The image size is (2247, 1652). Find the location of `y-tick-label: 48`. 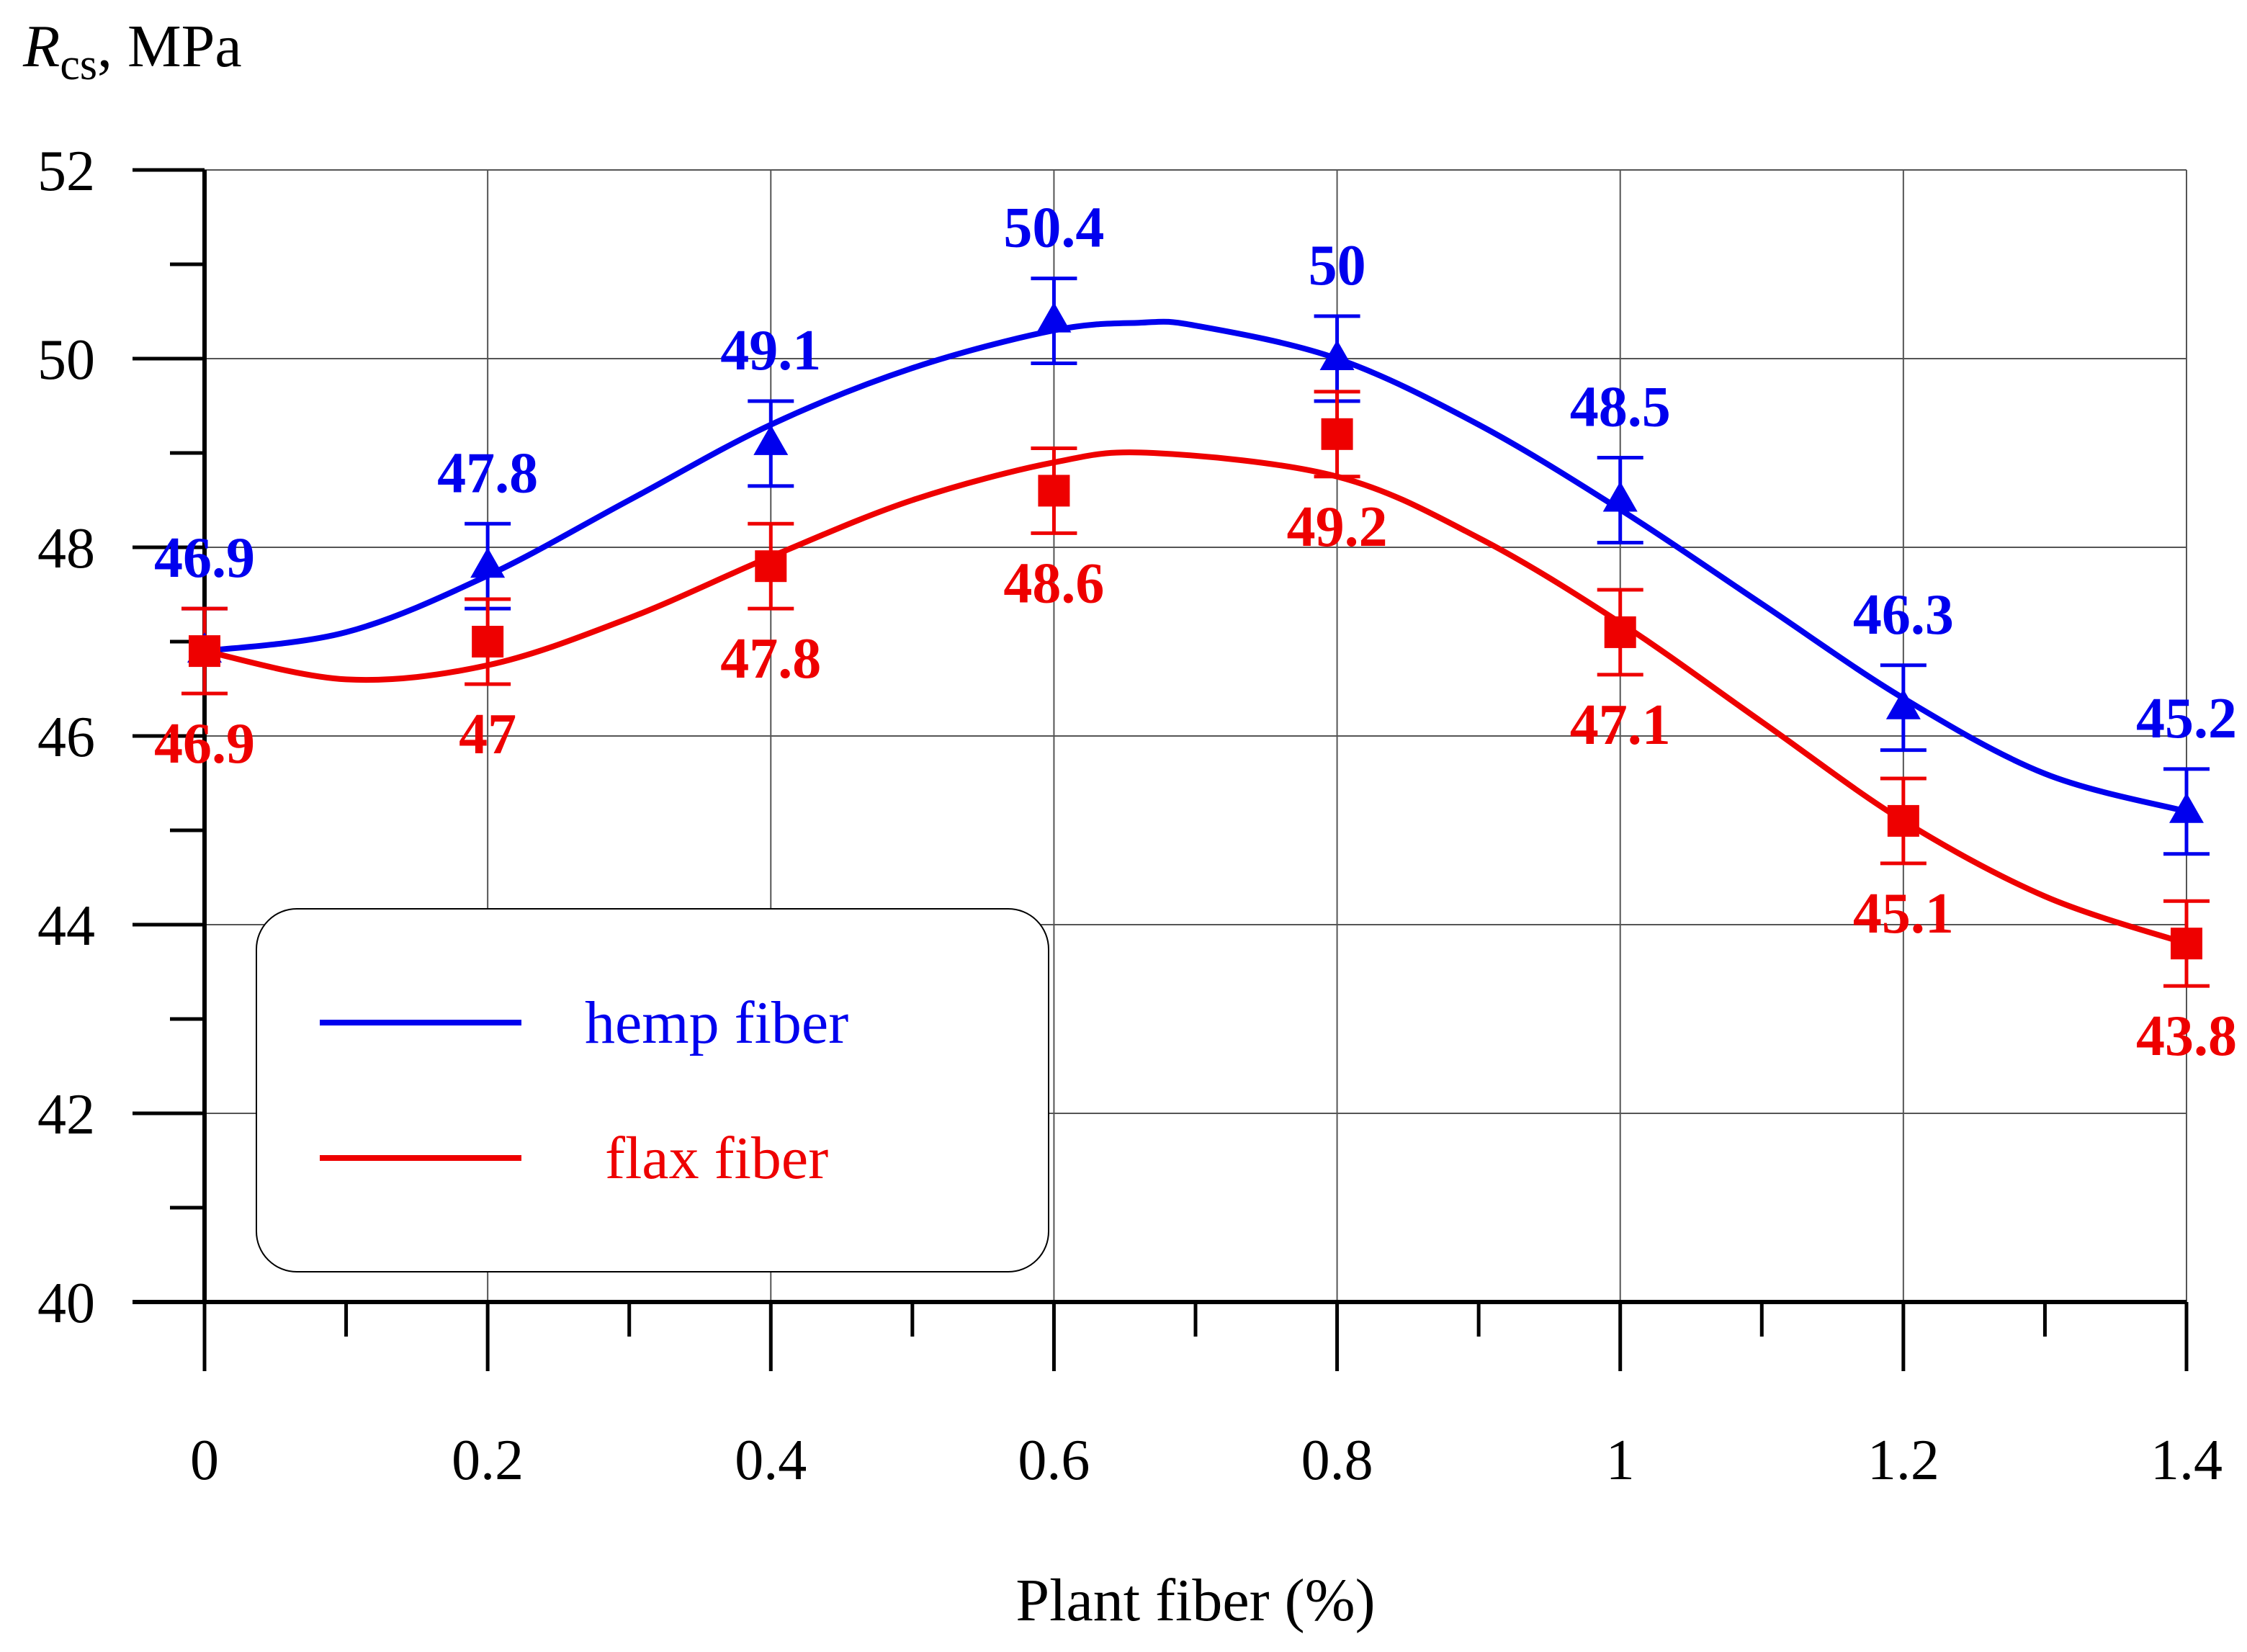

y-tick-label: 48 is located at coordinates (66, 548).